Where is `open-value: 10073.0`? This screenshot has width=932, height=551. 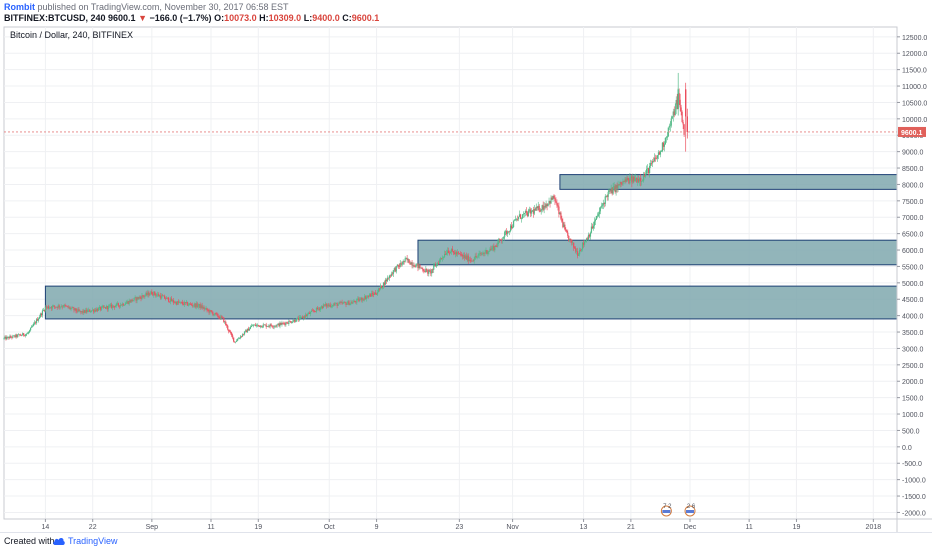 open-value: 10073.0 is located at coordinates (240, 18).